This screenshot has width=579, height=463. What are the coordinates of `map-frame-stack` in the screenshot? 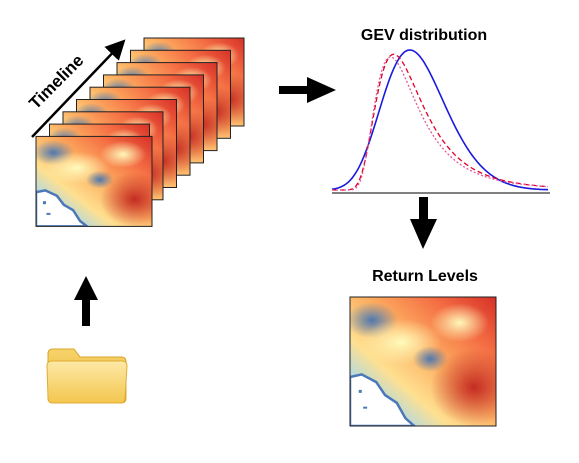 It's located at (140, 132).